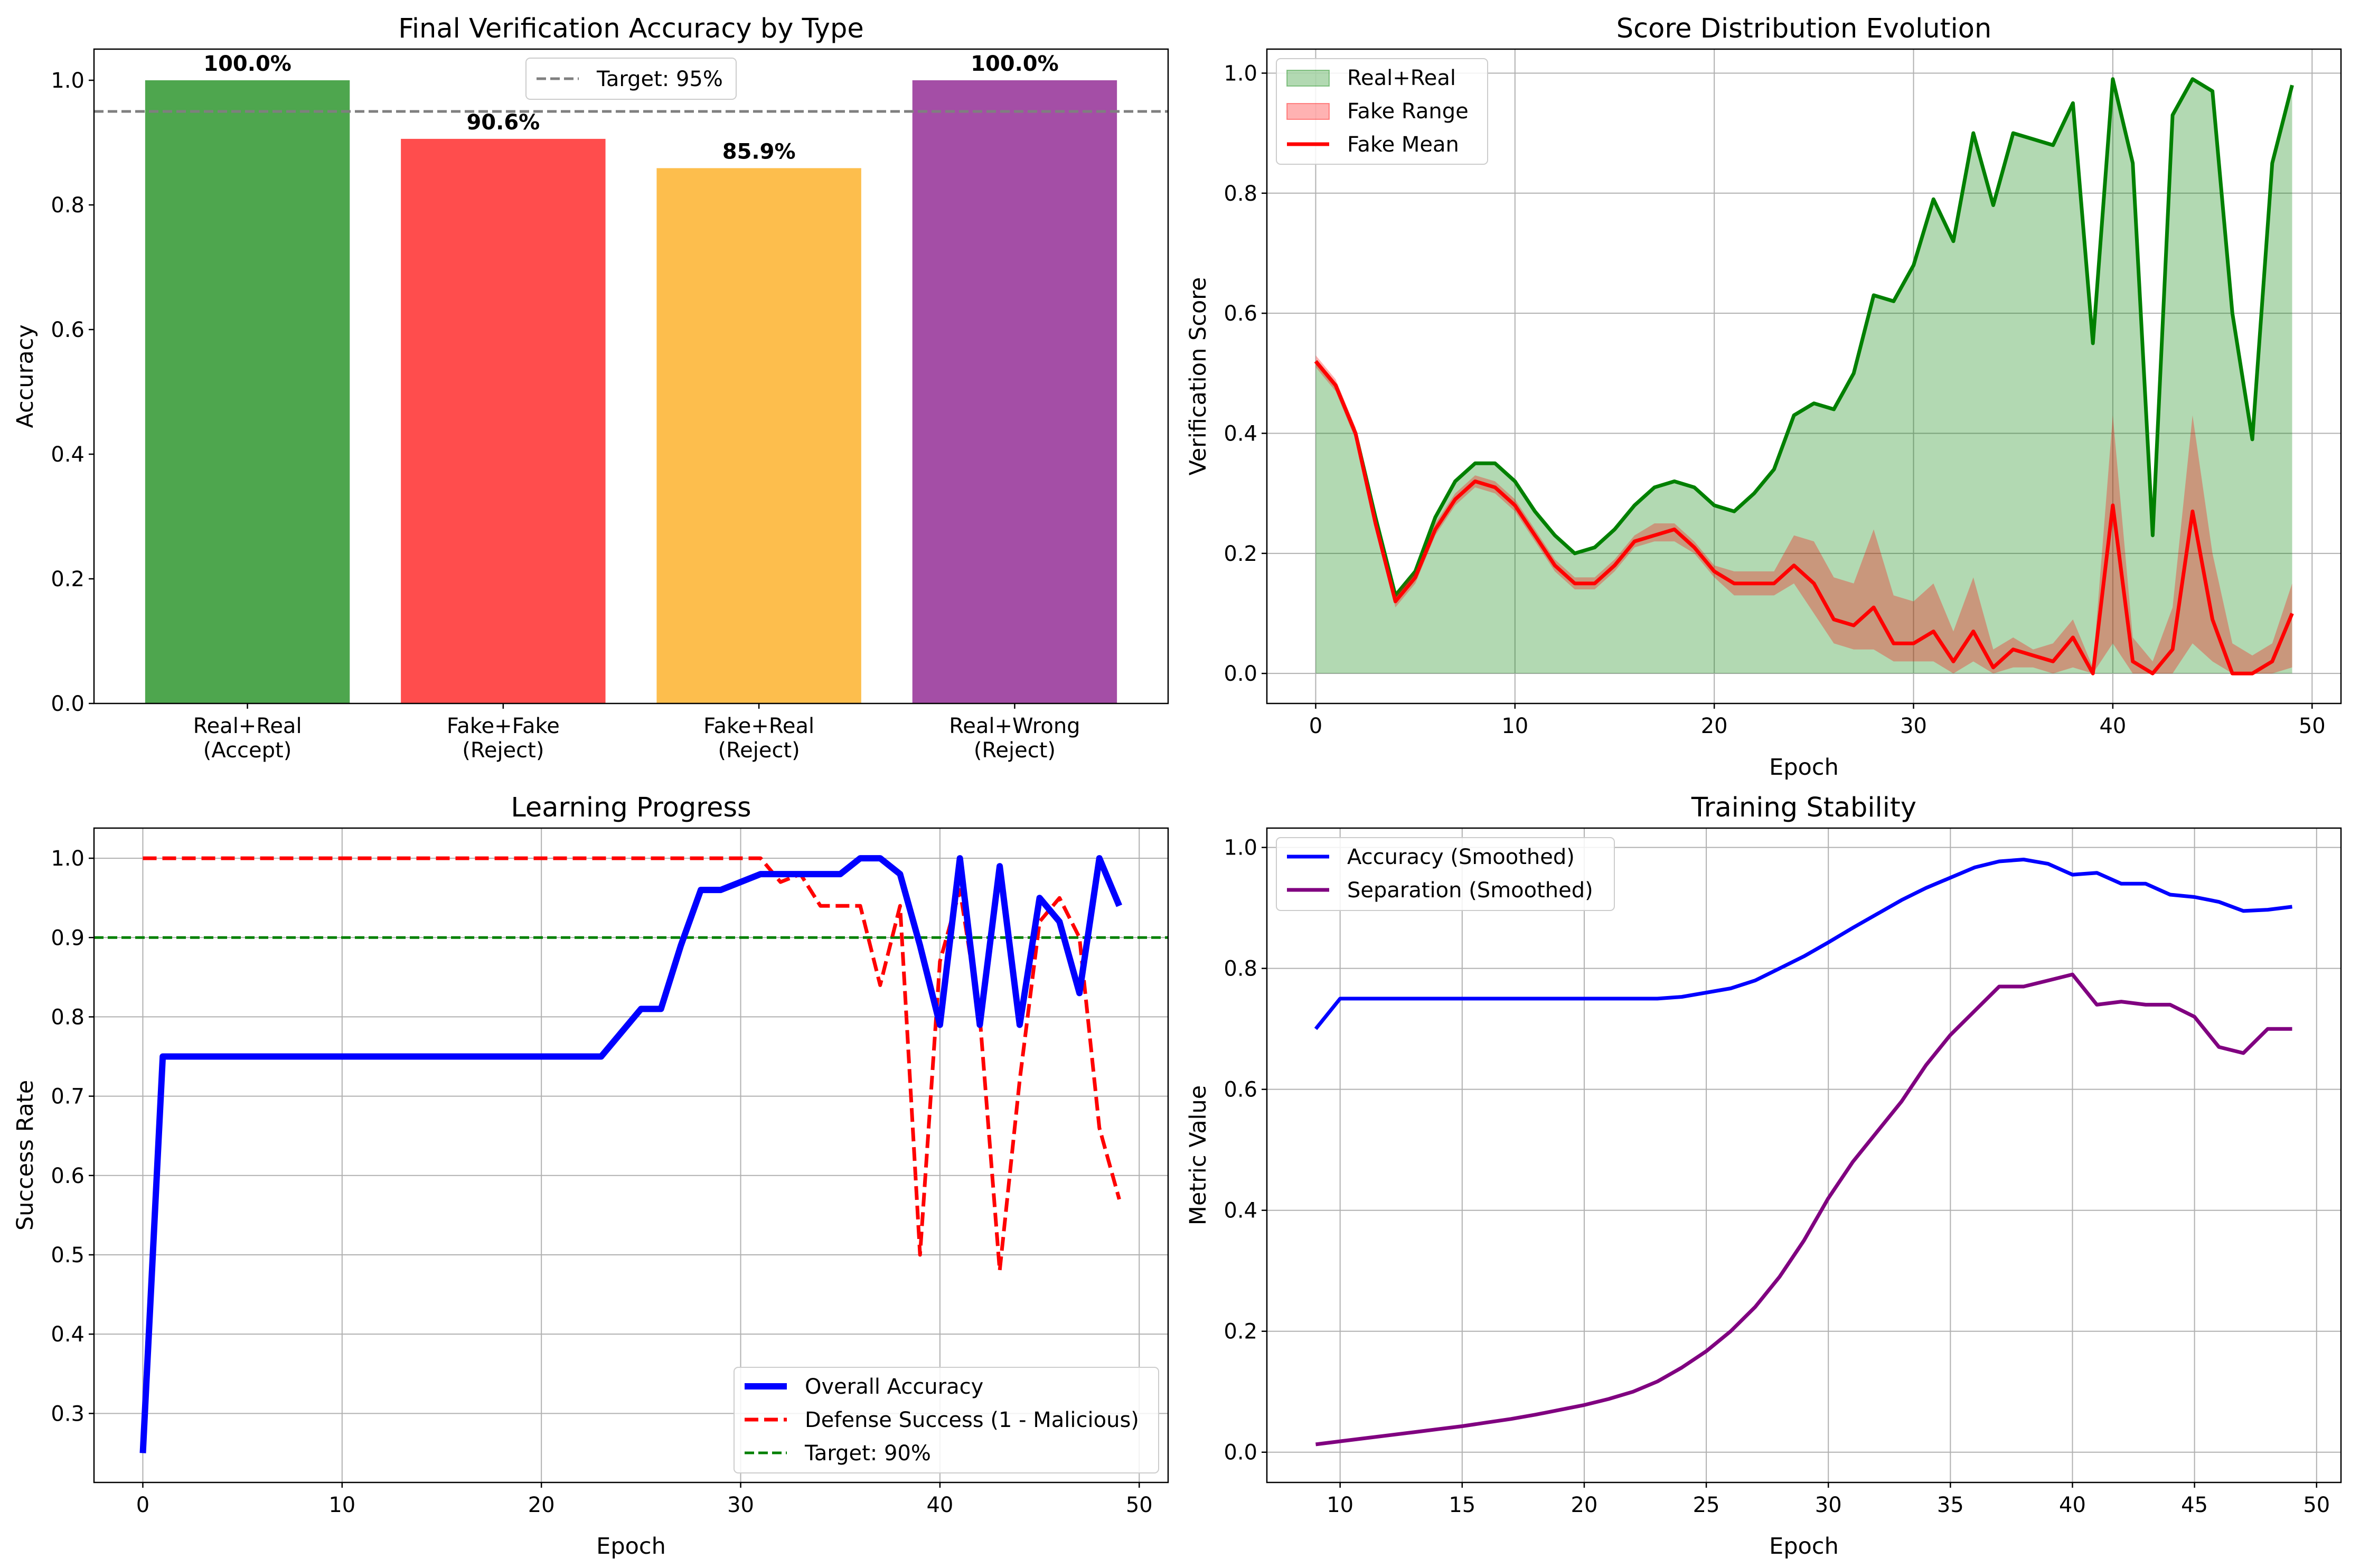  What do you see at coordinates (67, 938) in the screenshot?
I see `y-tick-label: 0.9` at bounding box center [67, 938].